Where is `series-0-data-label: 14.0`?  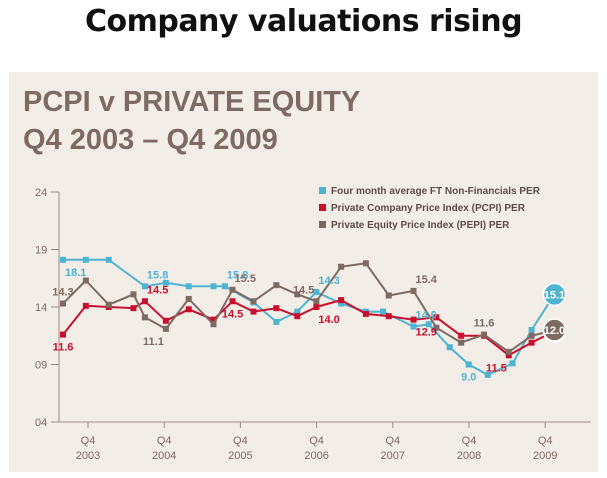
series-0-data-label: 14.0 is located at coordinates (426, 316).